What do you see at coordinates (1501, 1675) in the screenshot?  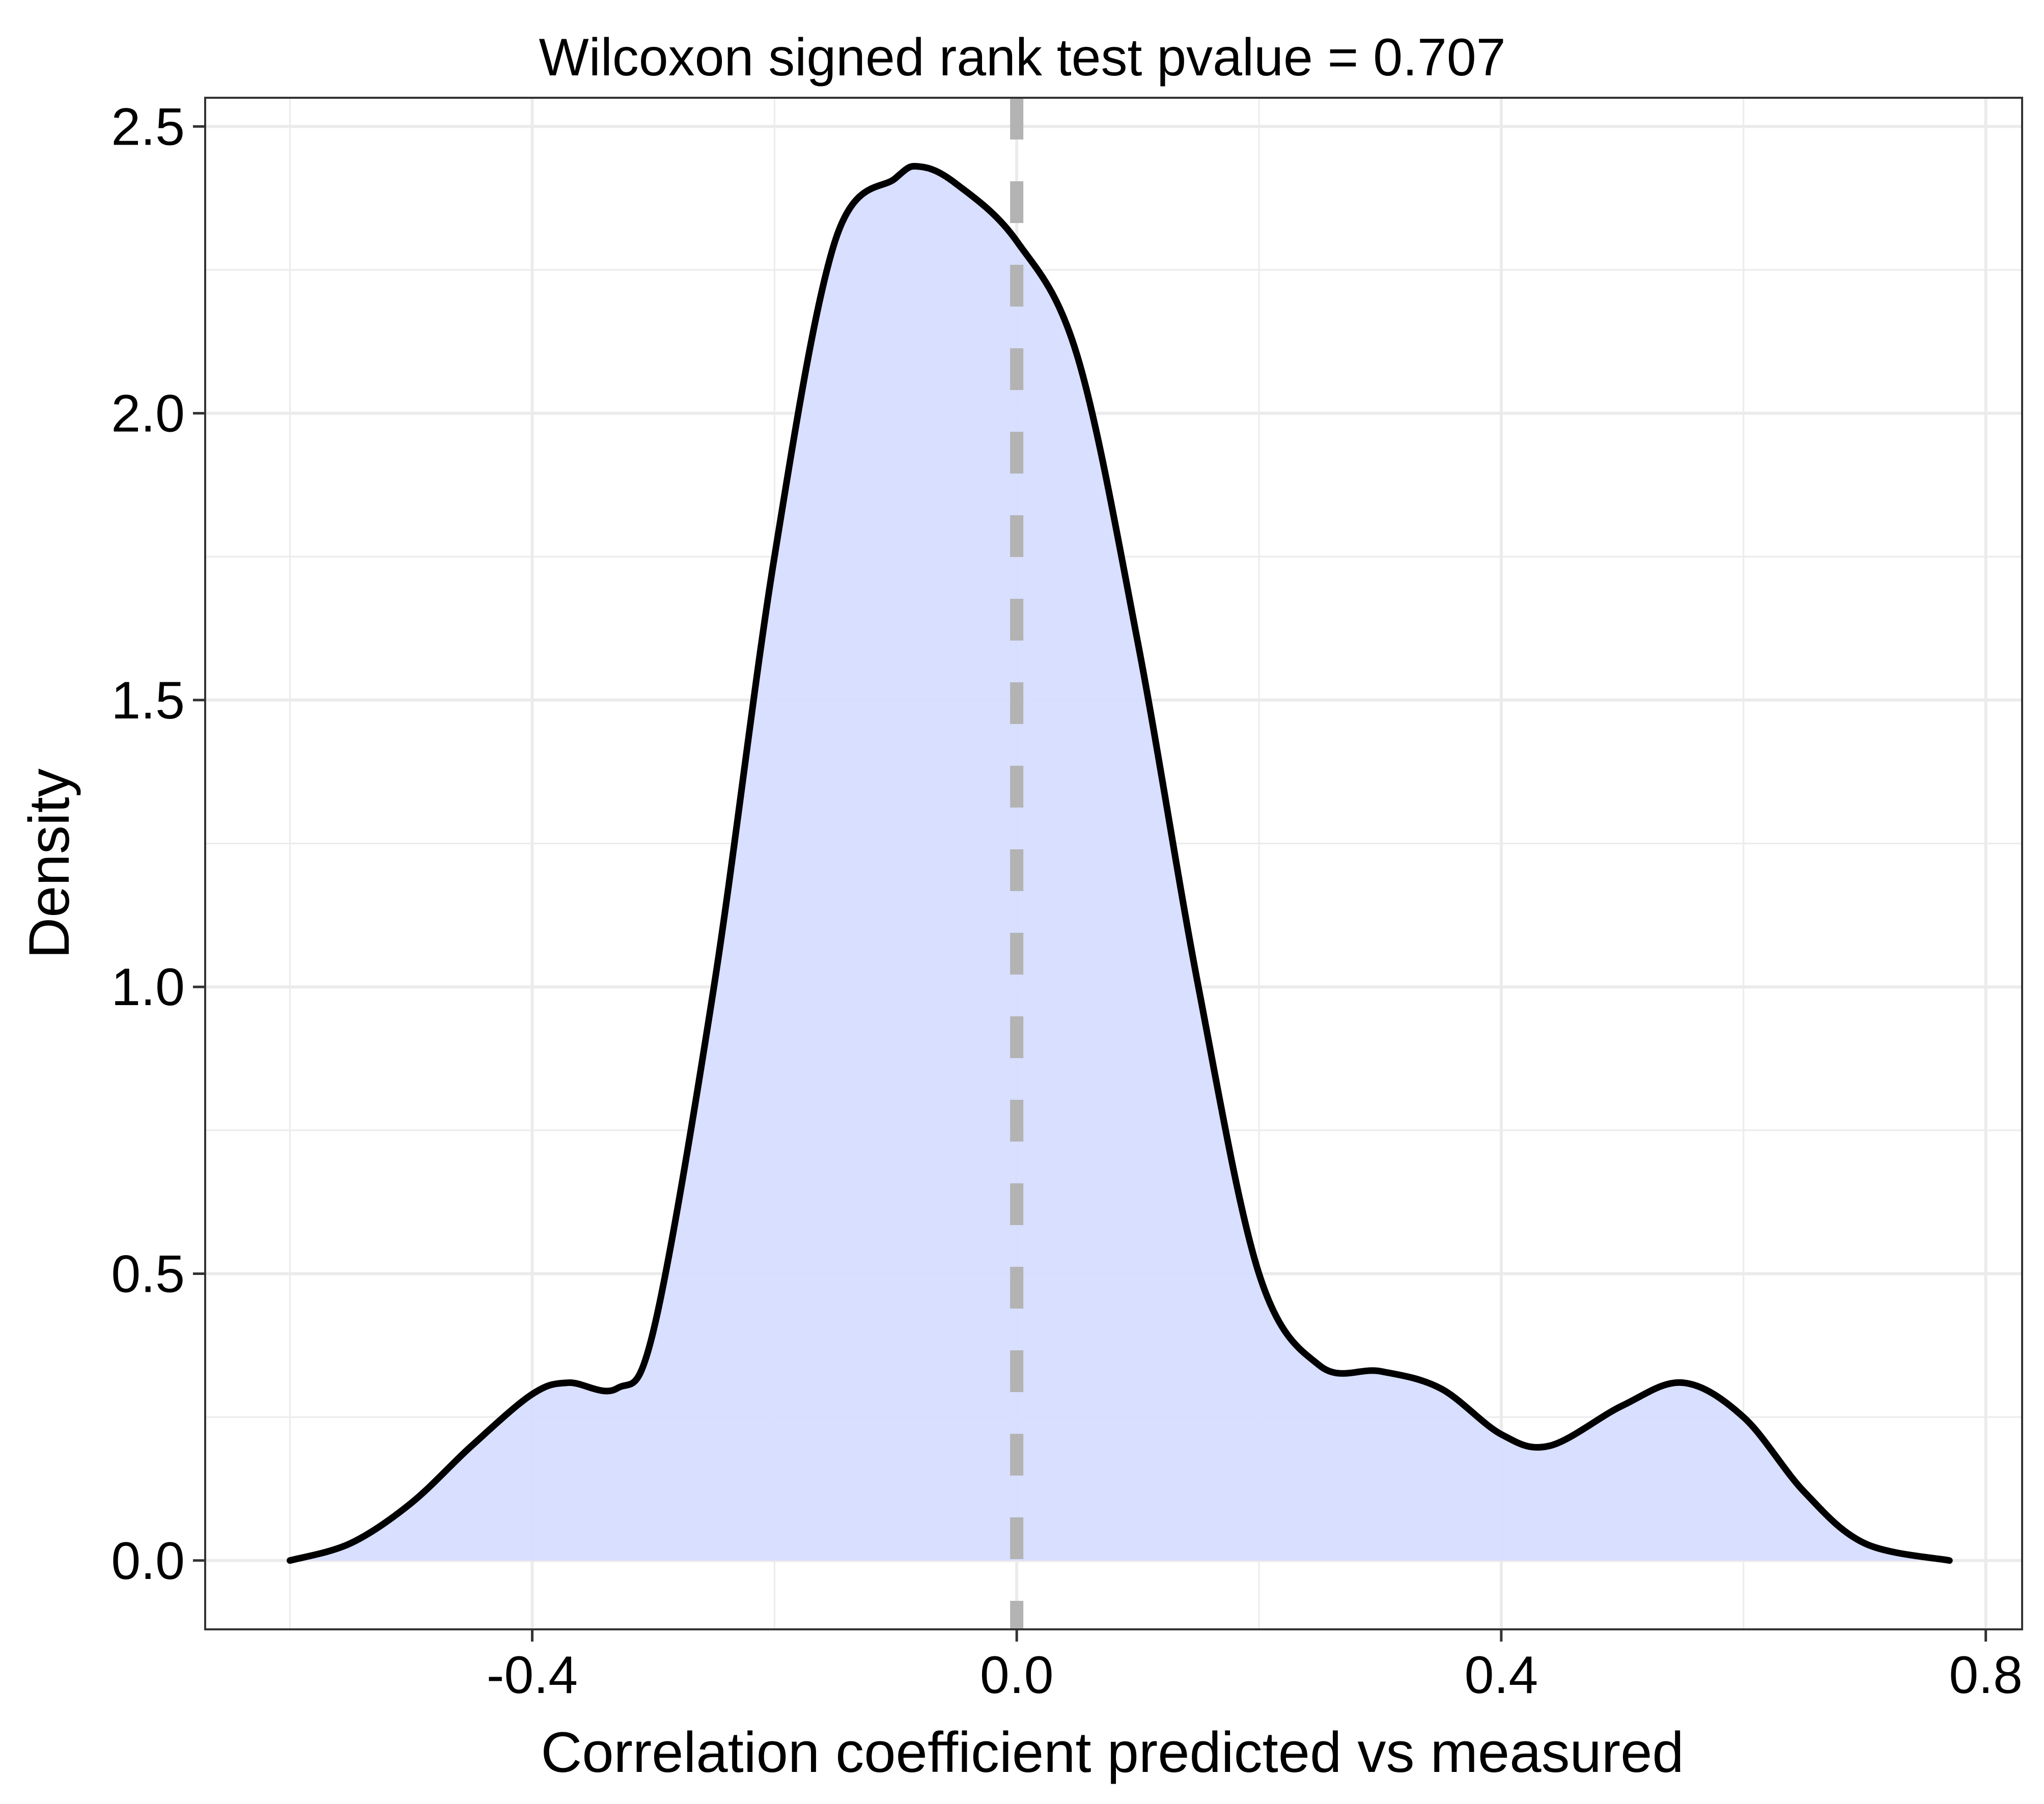 I see `x-tick-label: 0.4` at bounding box center [1501, 1675].